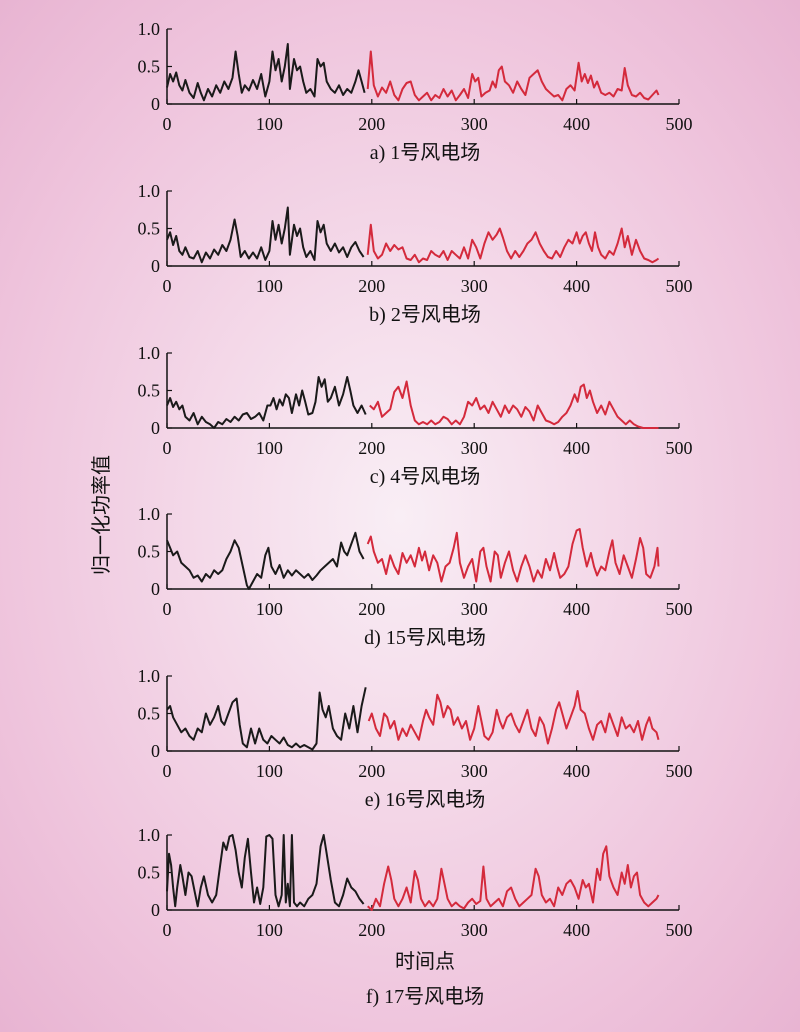  Describe the element at coordinates (425, 996) in the screenshot. I see `panel-caption: f) 17号风电场` at that location.